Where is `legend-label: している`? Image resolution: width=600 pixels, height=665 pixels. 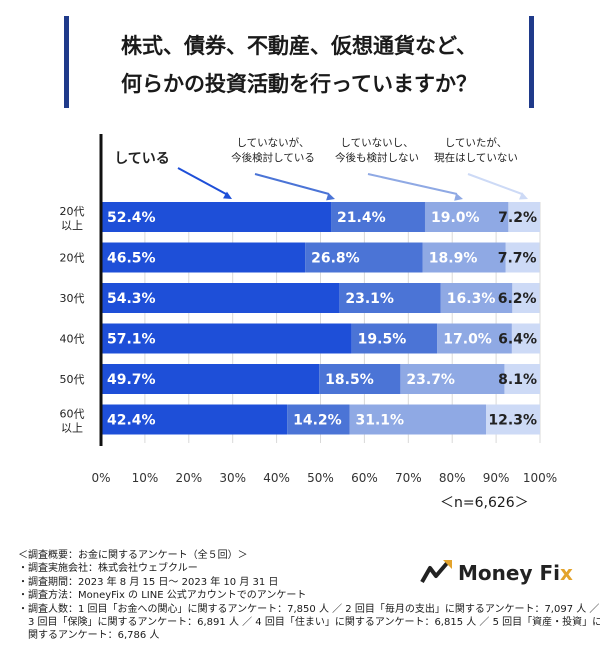
legend-label: している is located at coordinates (142, 159).